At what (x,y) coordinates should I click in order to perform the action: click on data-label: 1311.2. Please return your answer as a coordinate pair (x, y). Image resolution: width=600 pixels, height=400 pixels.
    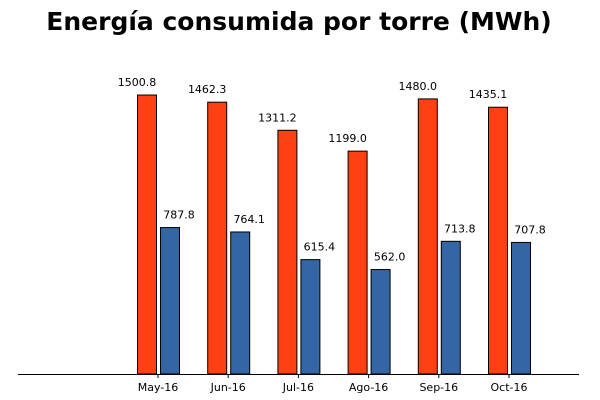
    Looking at the image, I should click on (277, 117).